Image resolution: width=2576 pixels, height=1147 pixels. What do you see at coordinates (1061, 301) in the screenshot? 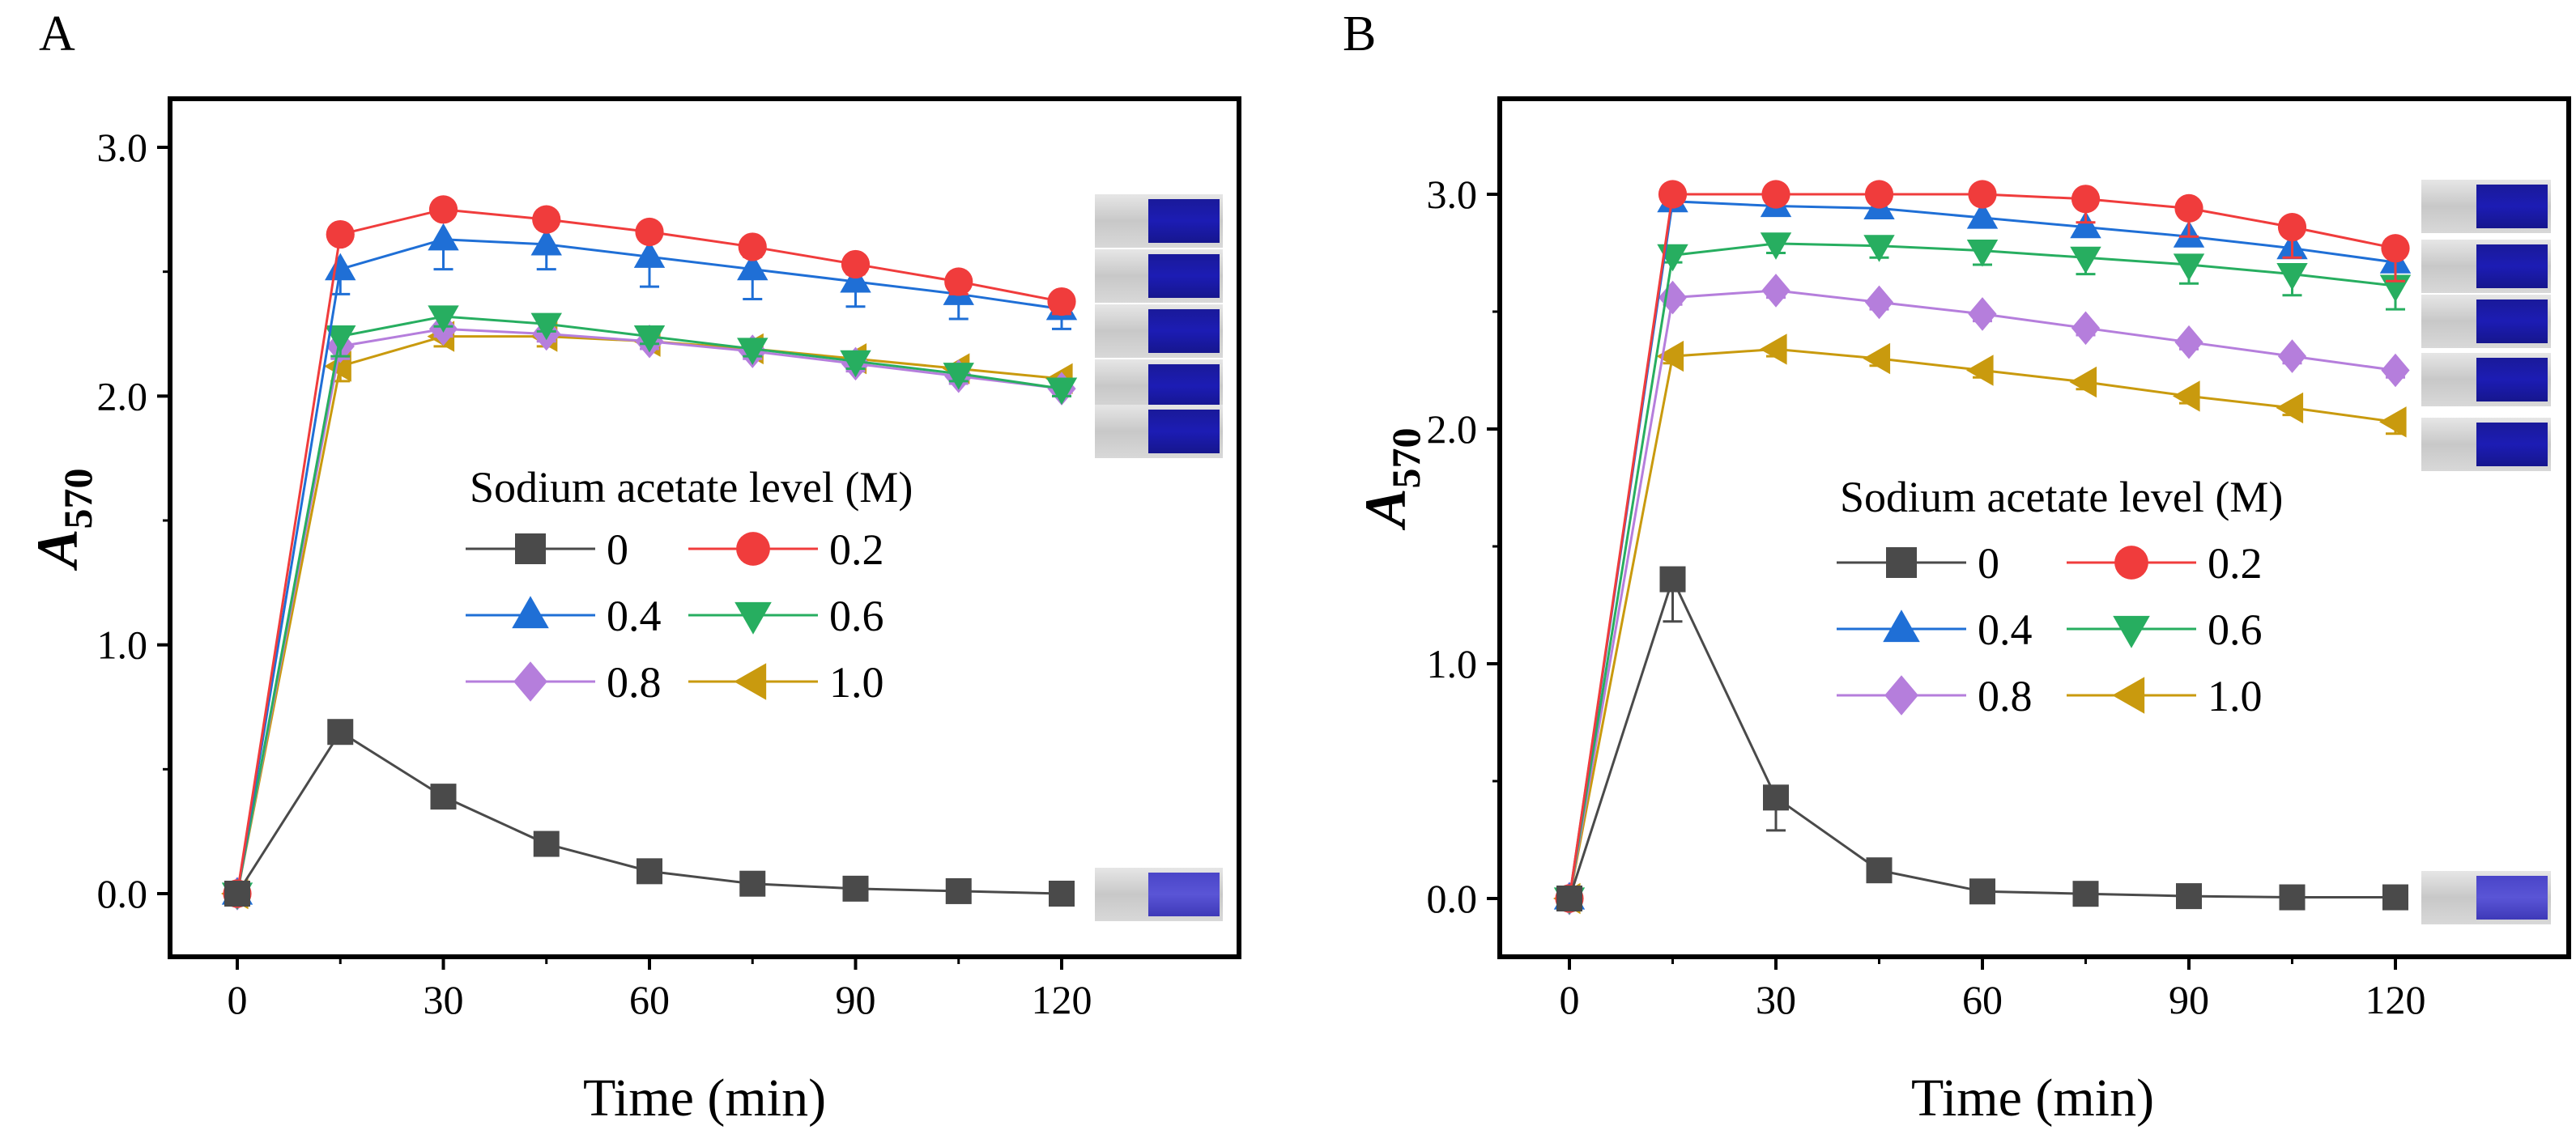
I see `point-0.2-120-a` at bounding box center [1061, 301].